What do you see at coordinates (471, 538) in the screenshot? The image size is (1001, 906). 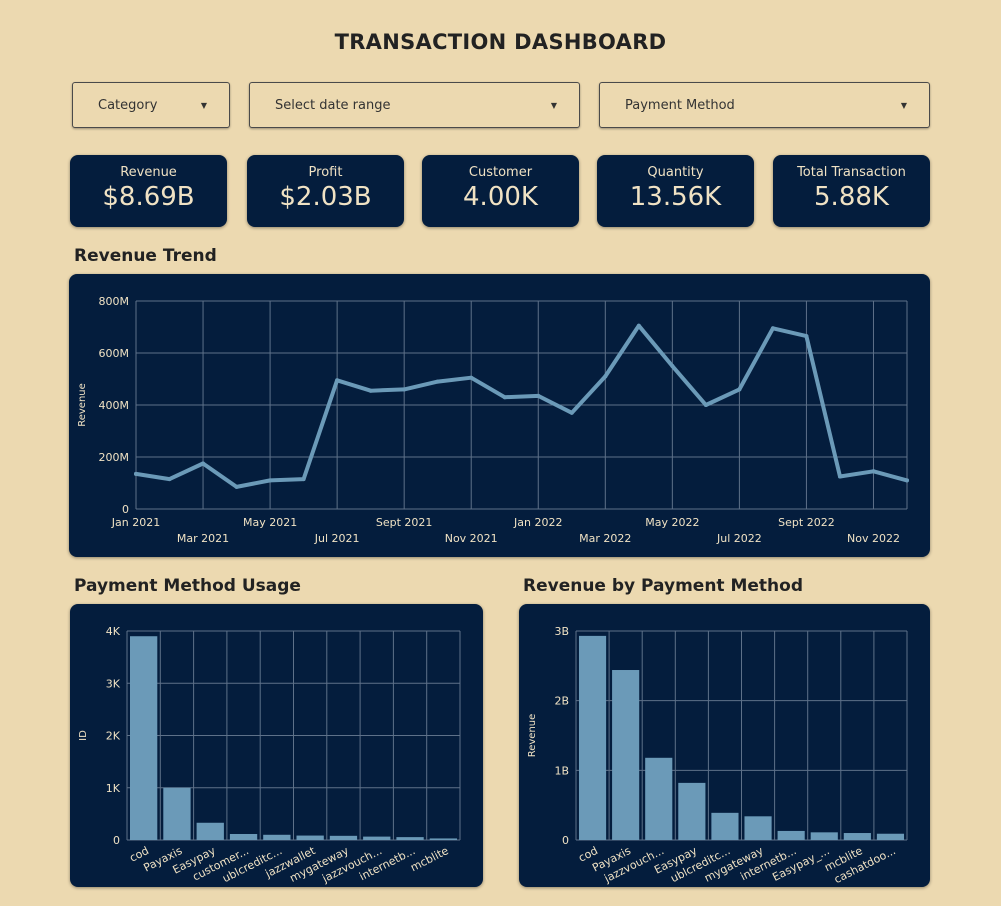 I see `x-tick-label: Nov 2021` at bounding box center [471, 538].